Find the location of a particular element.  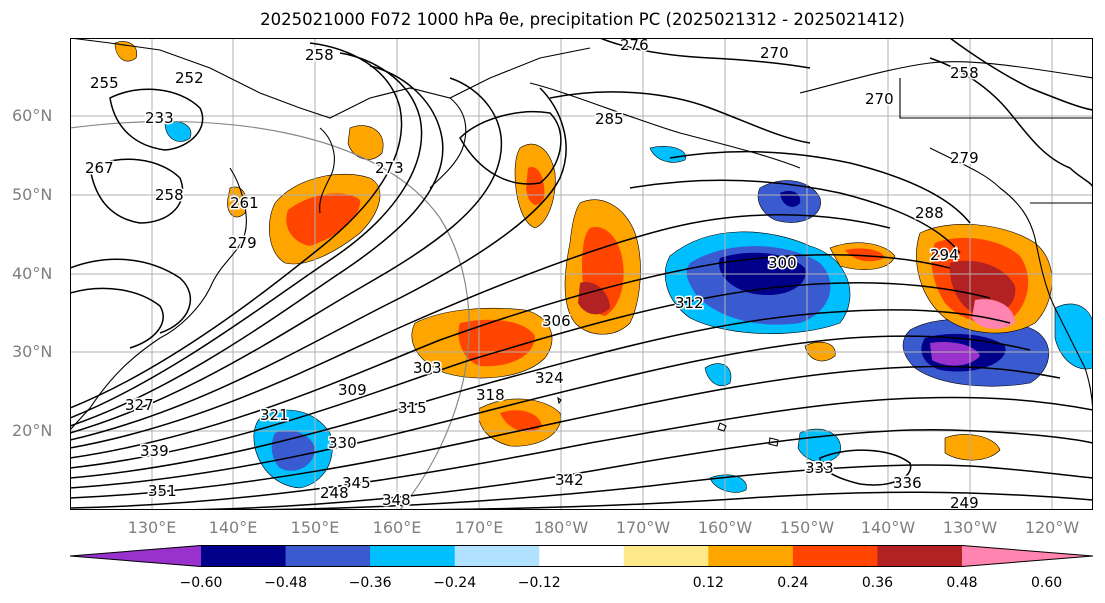

contour-label: 261 is located at coordinates (244, 203).